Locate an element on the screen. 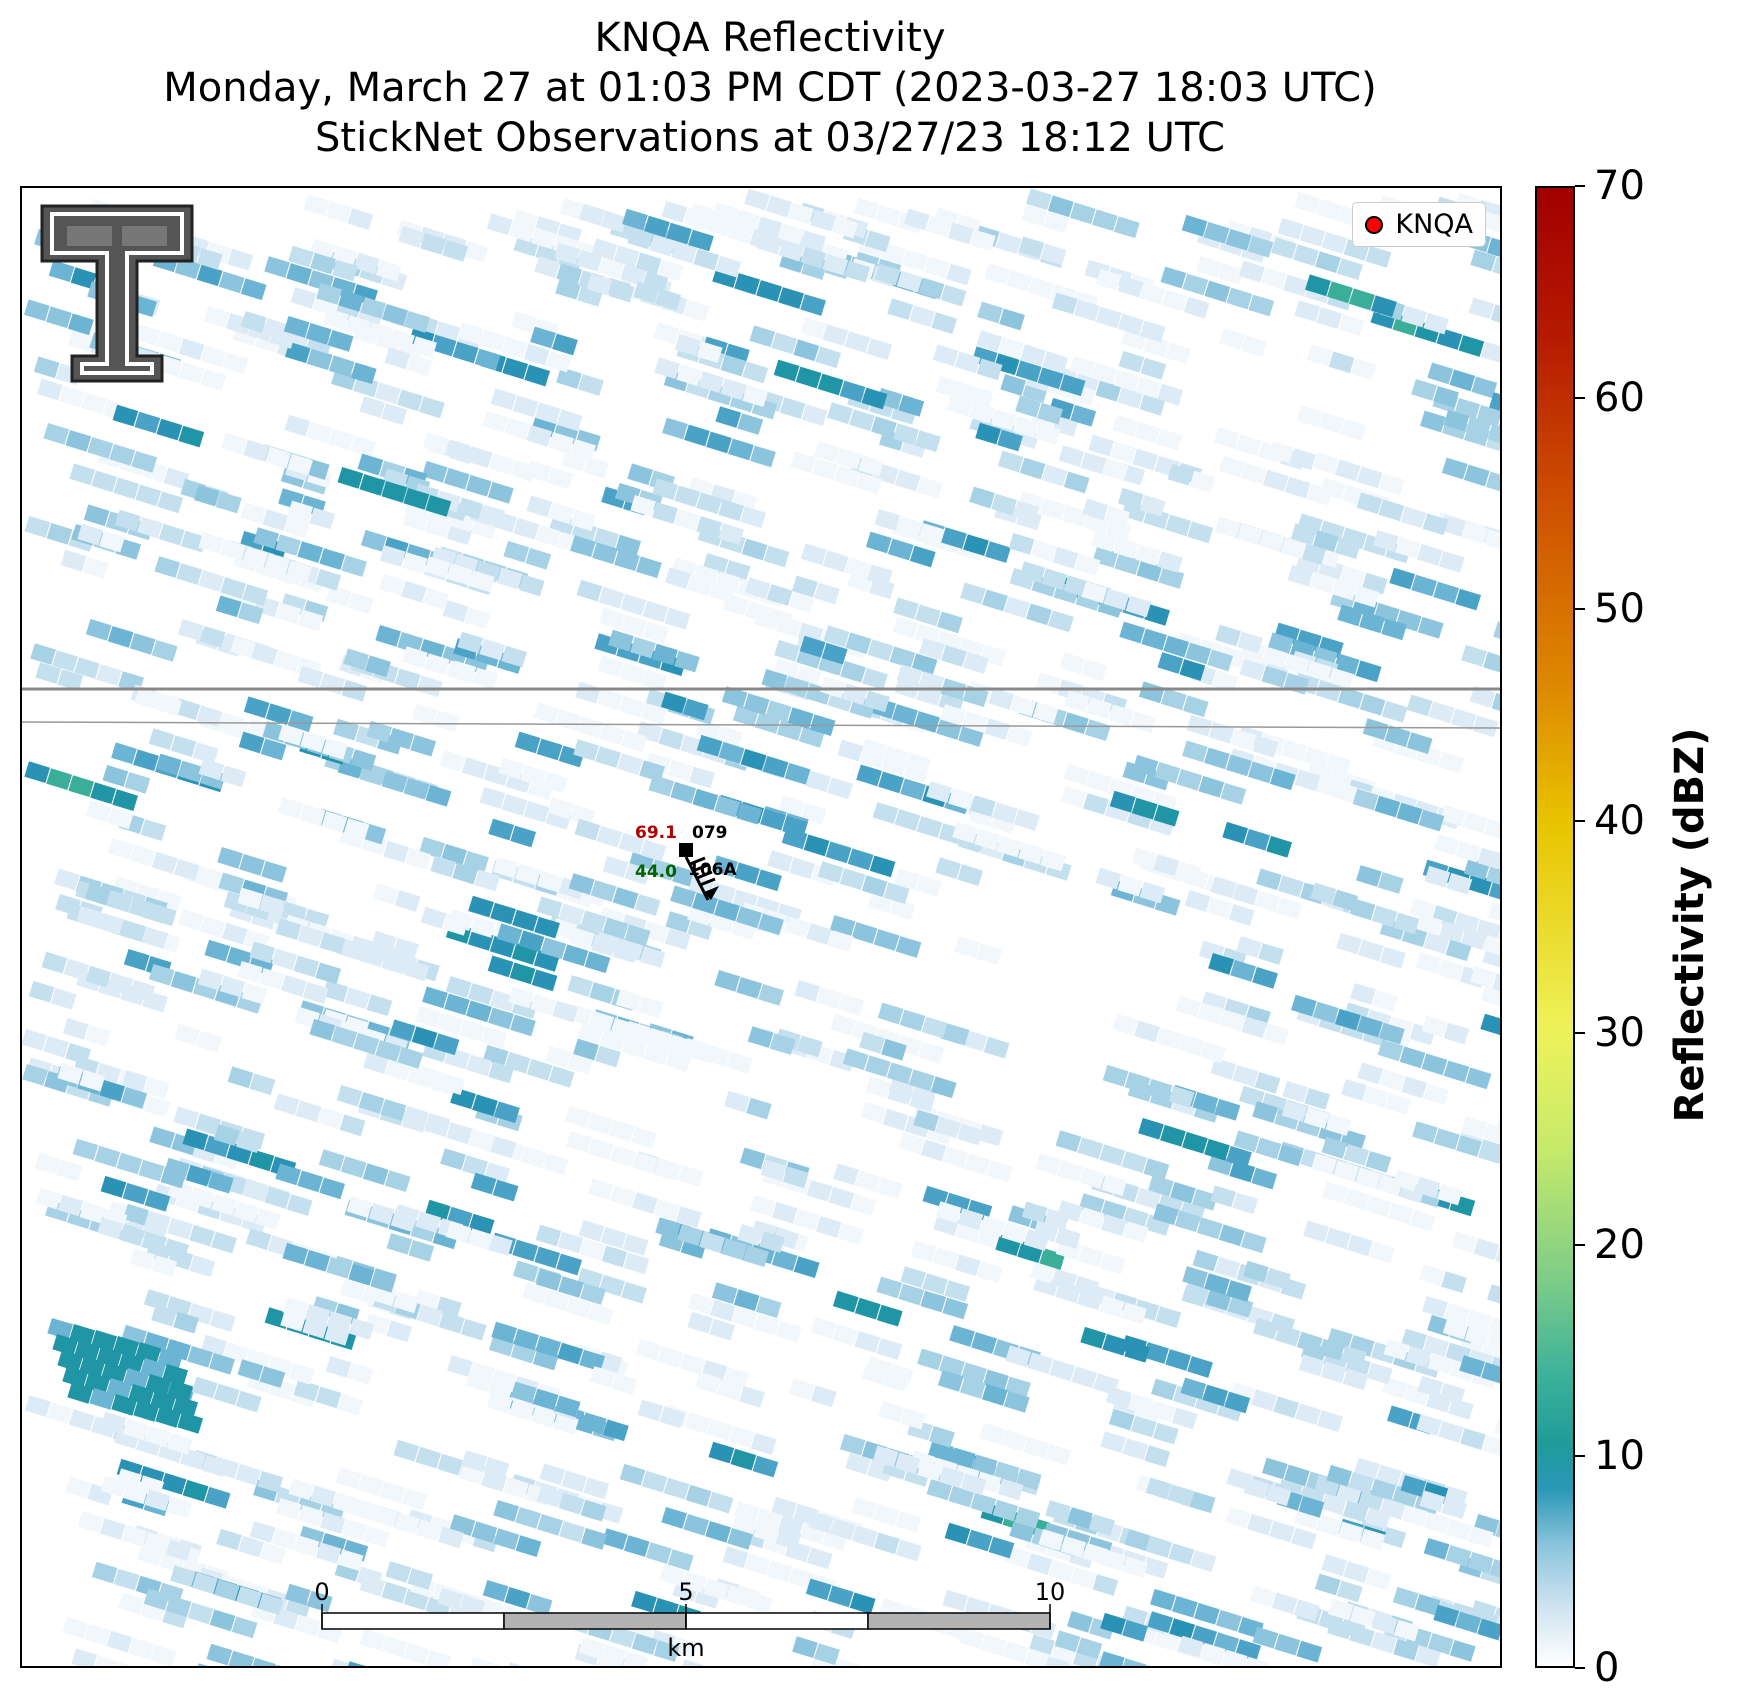  station-marker is located at coordinates (686, 850).